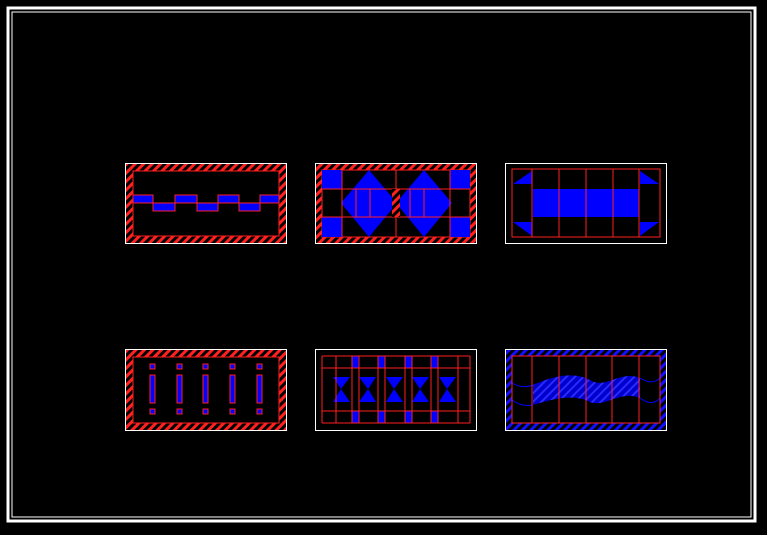  I want to click on panel-square-wave-tile, so click(206, 203).